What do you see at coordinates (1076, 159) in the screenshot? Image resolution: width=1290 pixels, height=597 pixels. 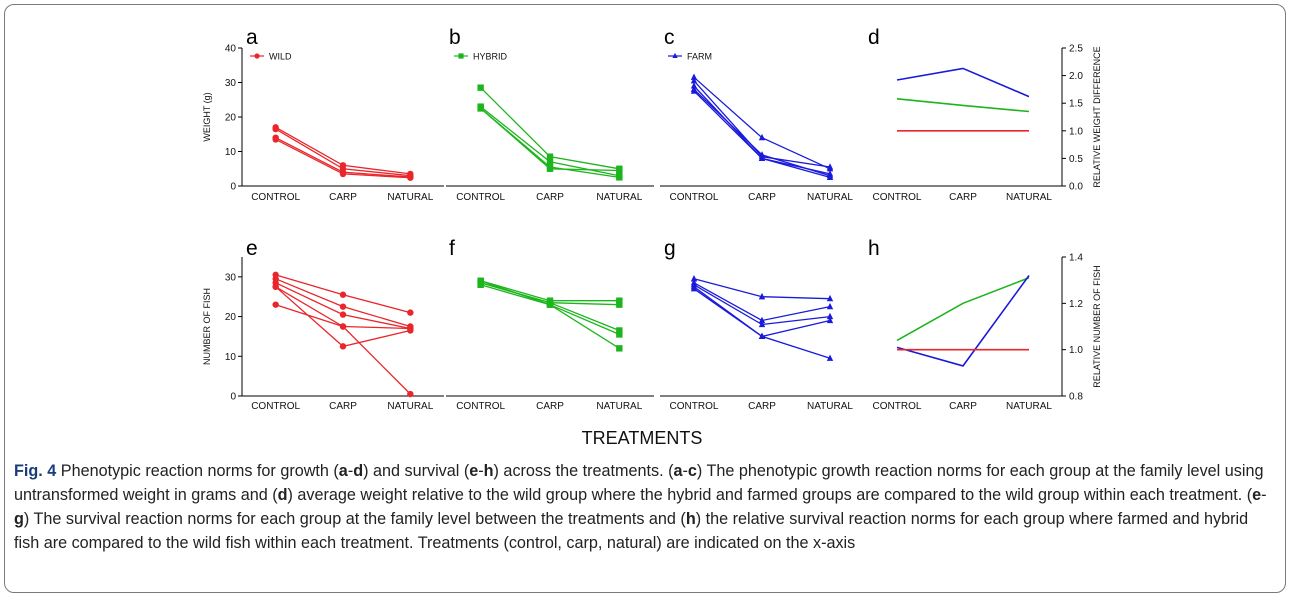 I see `y-tick-label: 0.5` at bounding box center [1076, 159].